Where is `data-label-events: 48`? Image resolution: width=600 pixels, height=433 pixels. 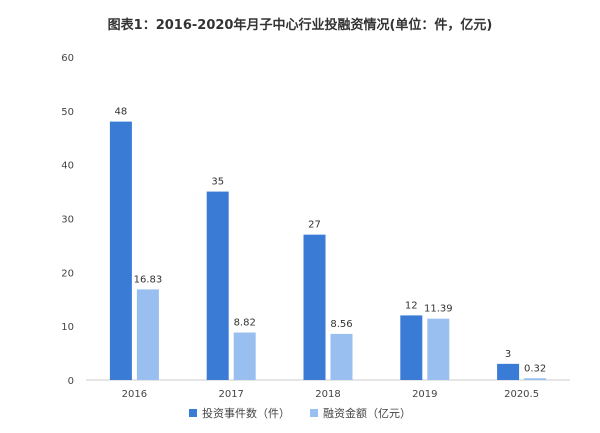 data-label-events: 48 is located at coordinates (121, 112).